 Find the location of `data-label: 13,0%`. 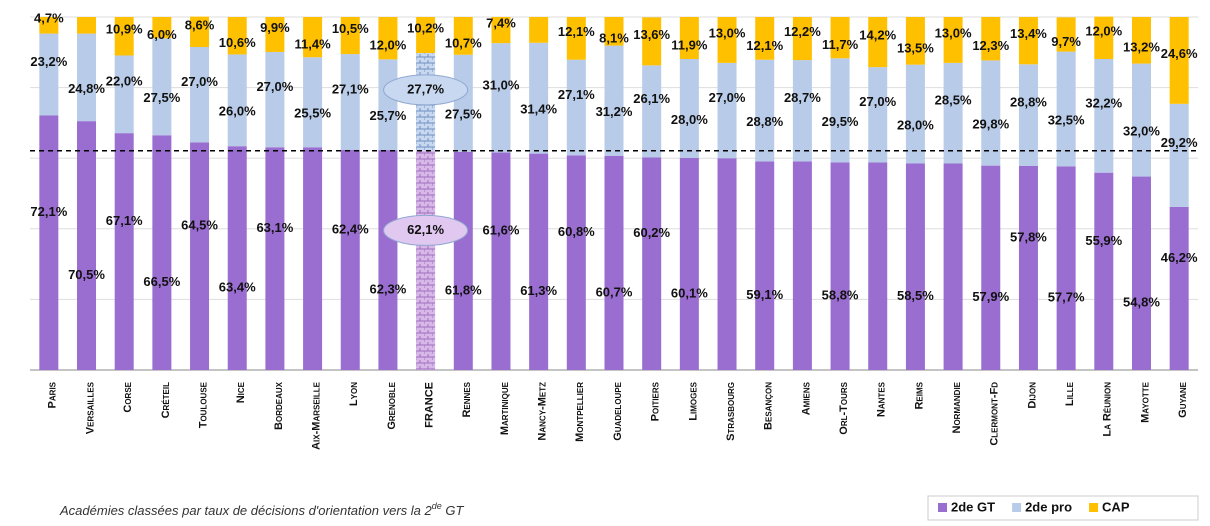

data-label: 13,0% is located at coordinates (727, 32).